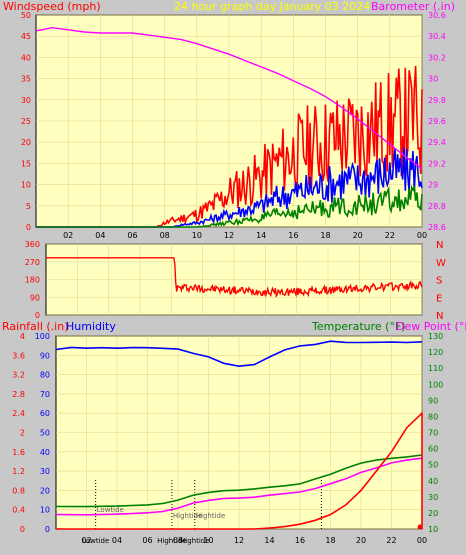 Image resolution: width=466 pixels, height=555 pixels. Describe the element at coordinates (52, 6) in the screenshot. I see `windspeed-axis-title: Windspeed (mph)` at that location.